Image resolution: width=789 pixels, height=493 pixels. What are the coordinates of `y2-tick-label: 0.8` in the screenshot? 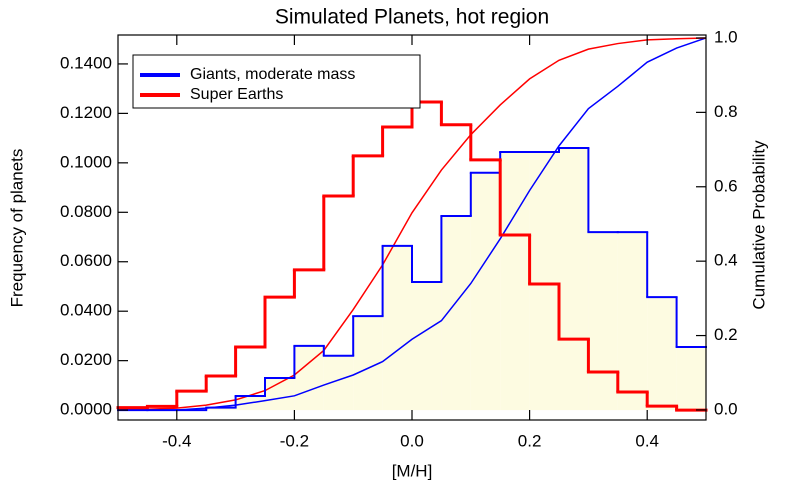 It's located at (726, 111).